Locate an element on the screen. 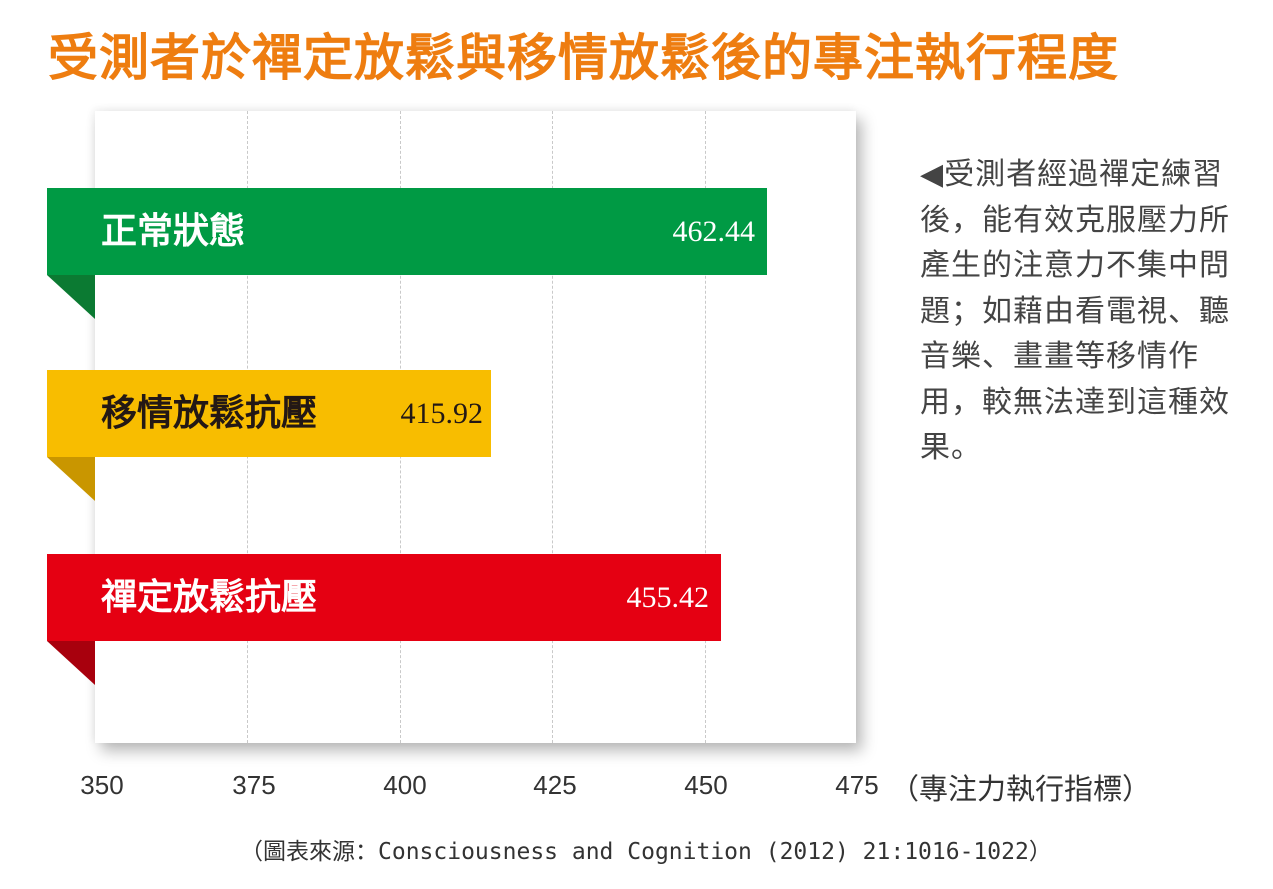  chart-title: 受測者於禪定放鬆與移情放鬆後的專注執行程度 is located at coordinates (583, 58).